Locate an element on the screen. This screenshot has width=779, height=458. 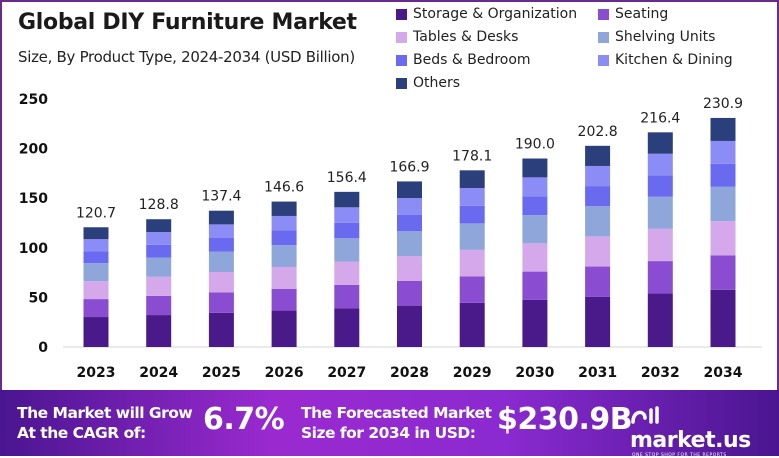
legend-label: Beds & Bedroom is located at coordinates (472, 60).